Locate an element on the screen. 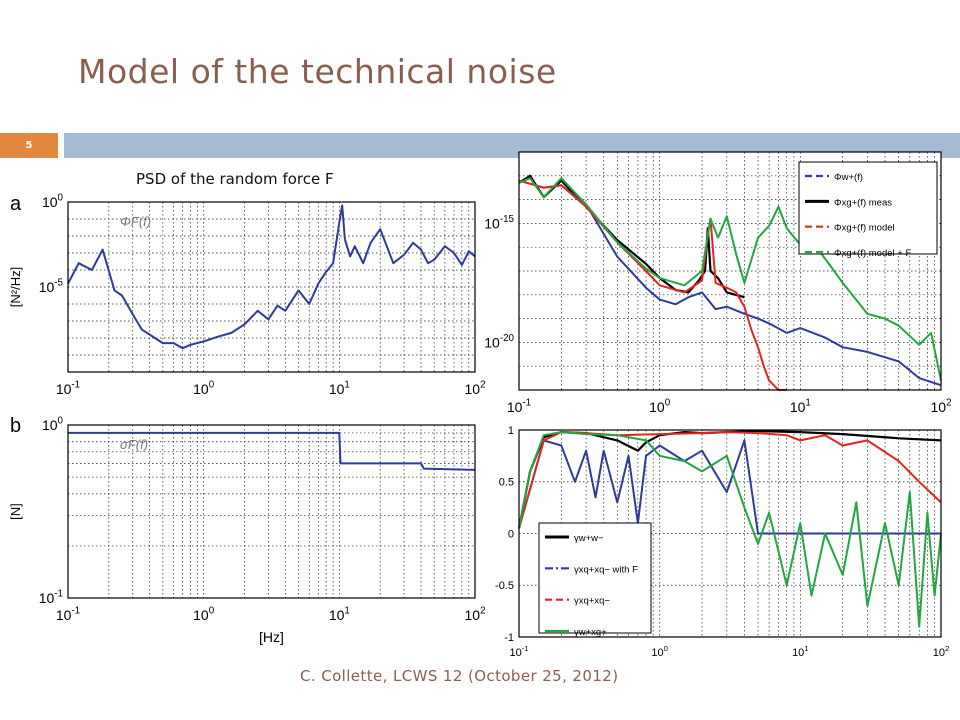  tick-label: 1 is located at coordinates (511, 431).